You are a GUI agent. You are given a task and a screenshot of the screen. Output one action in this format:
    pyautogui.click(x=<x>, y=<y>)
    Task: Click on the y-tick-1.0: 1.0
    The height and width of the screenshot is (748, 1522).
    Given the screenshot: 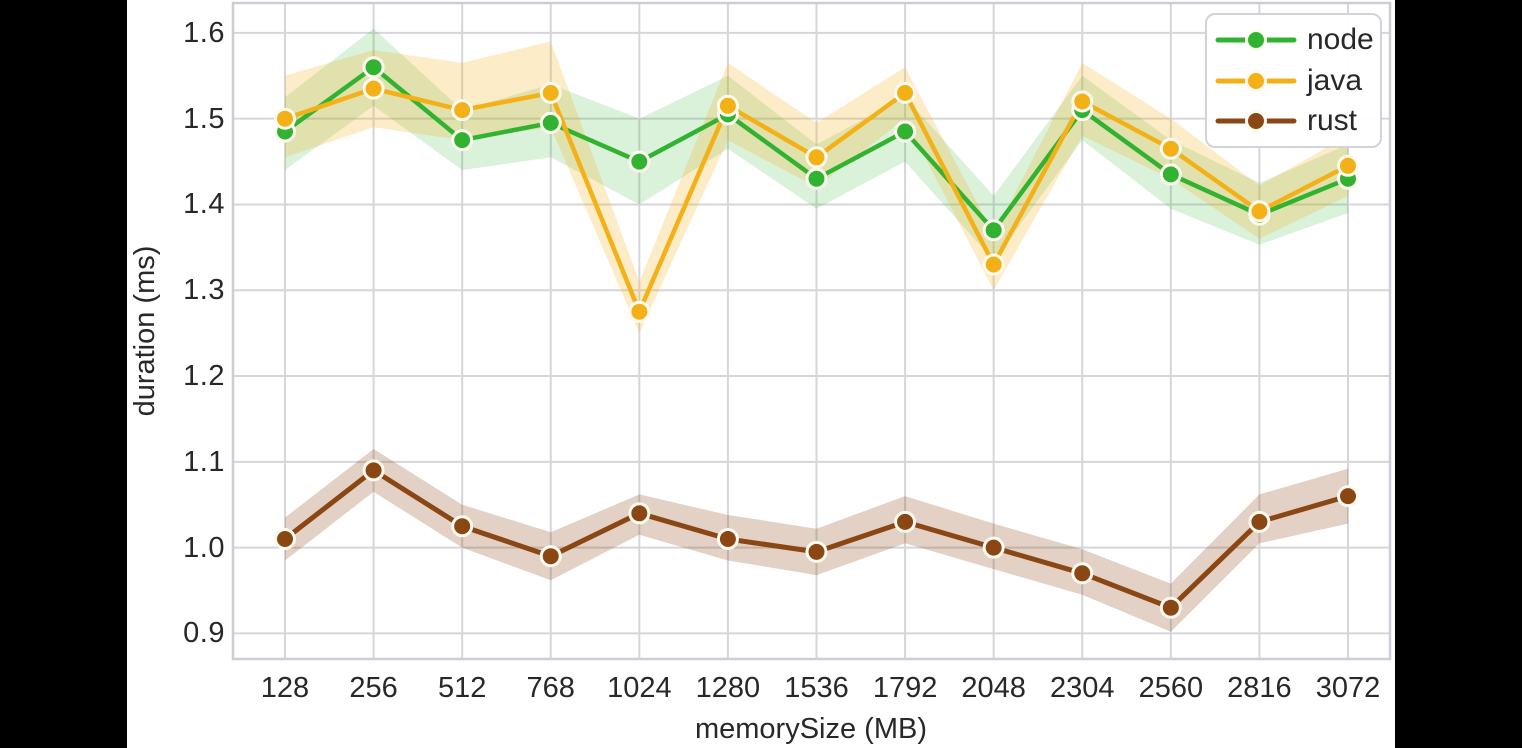 What is the action you would take?
    pyautogui.click(x=204, y=547)
    